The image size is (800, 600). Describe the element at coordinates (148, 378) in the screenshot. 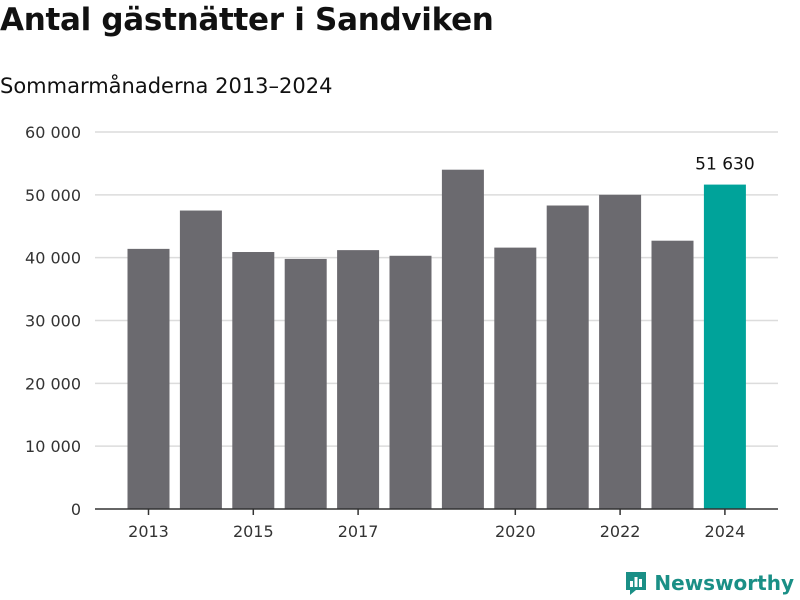

I see `bar-2013` at that location.